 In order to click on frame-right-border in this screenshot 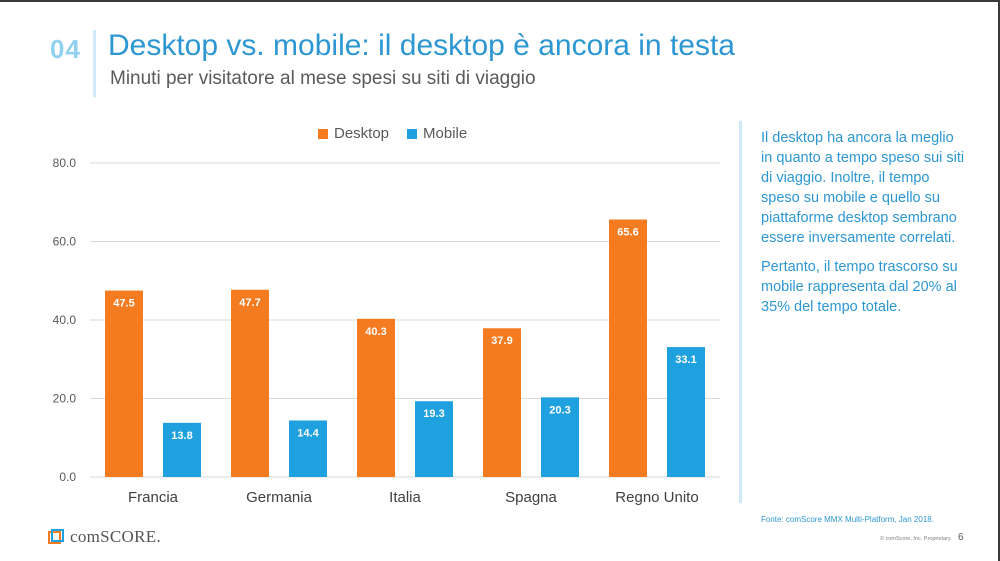, I will do `click(999, 280)`.